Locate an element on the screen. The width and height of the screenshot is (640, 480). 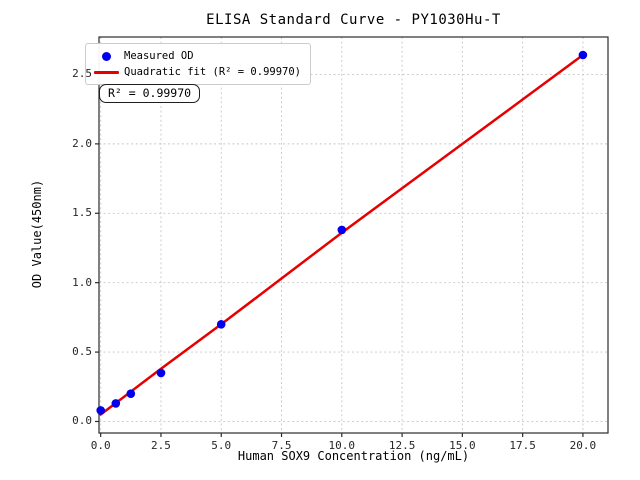
legend-label: Quadratic fit (R² = 0.99970) is located at coordinates (213, 72).